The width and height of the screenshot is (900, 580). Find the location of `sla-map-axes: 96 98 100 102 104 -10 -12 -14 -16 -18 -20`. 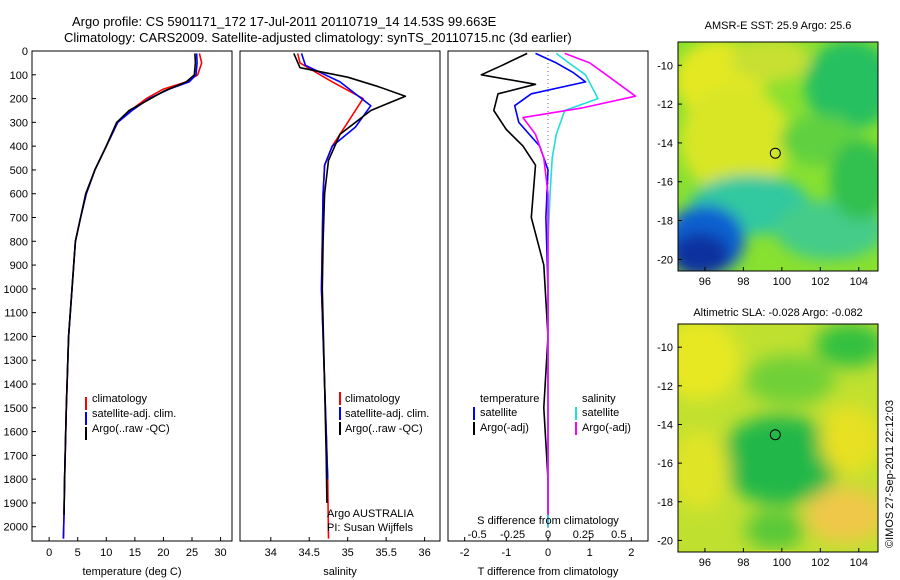

sla-map-axes: 96 98 100 102 104 -10 -12 -14 -16 -18 -20 is located at coordinates (762, 455).